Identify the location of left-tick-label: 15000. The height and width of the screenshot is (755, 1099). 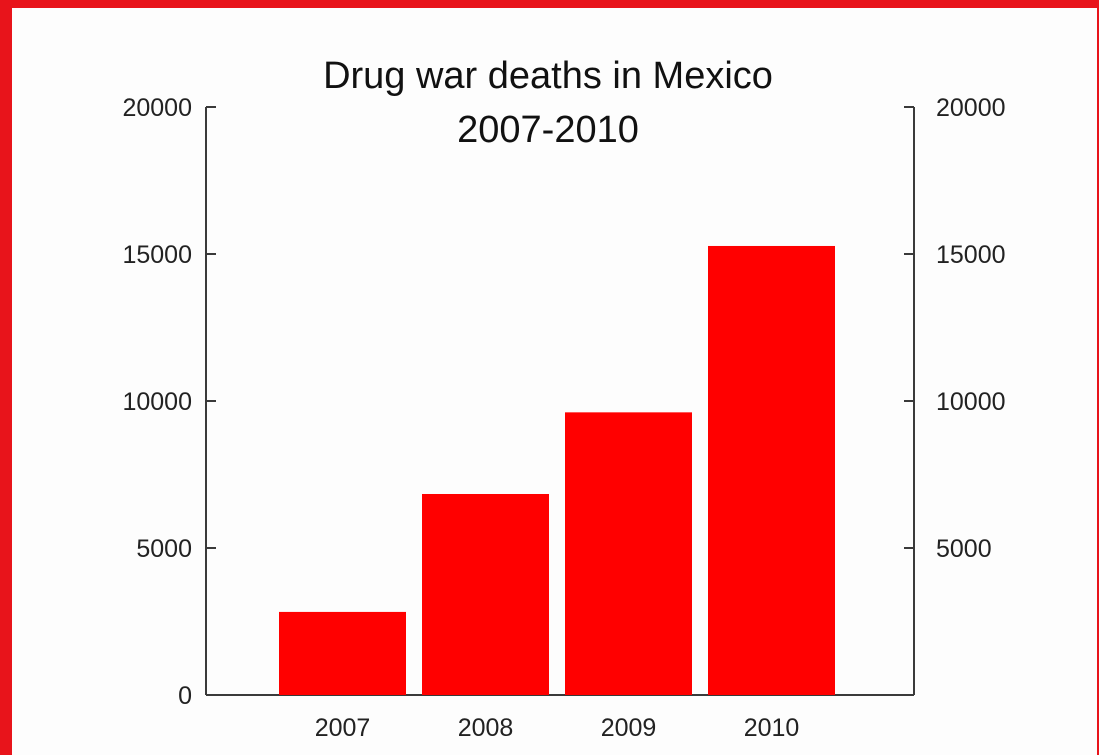
(157, 255).